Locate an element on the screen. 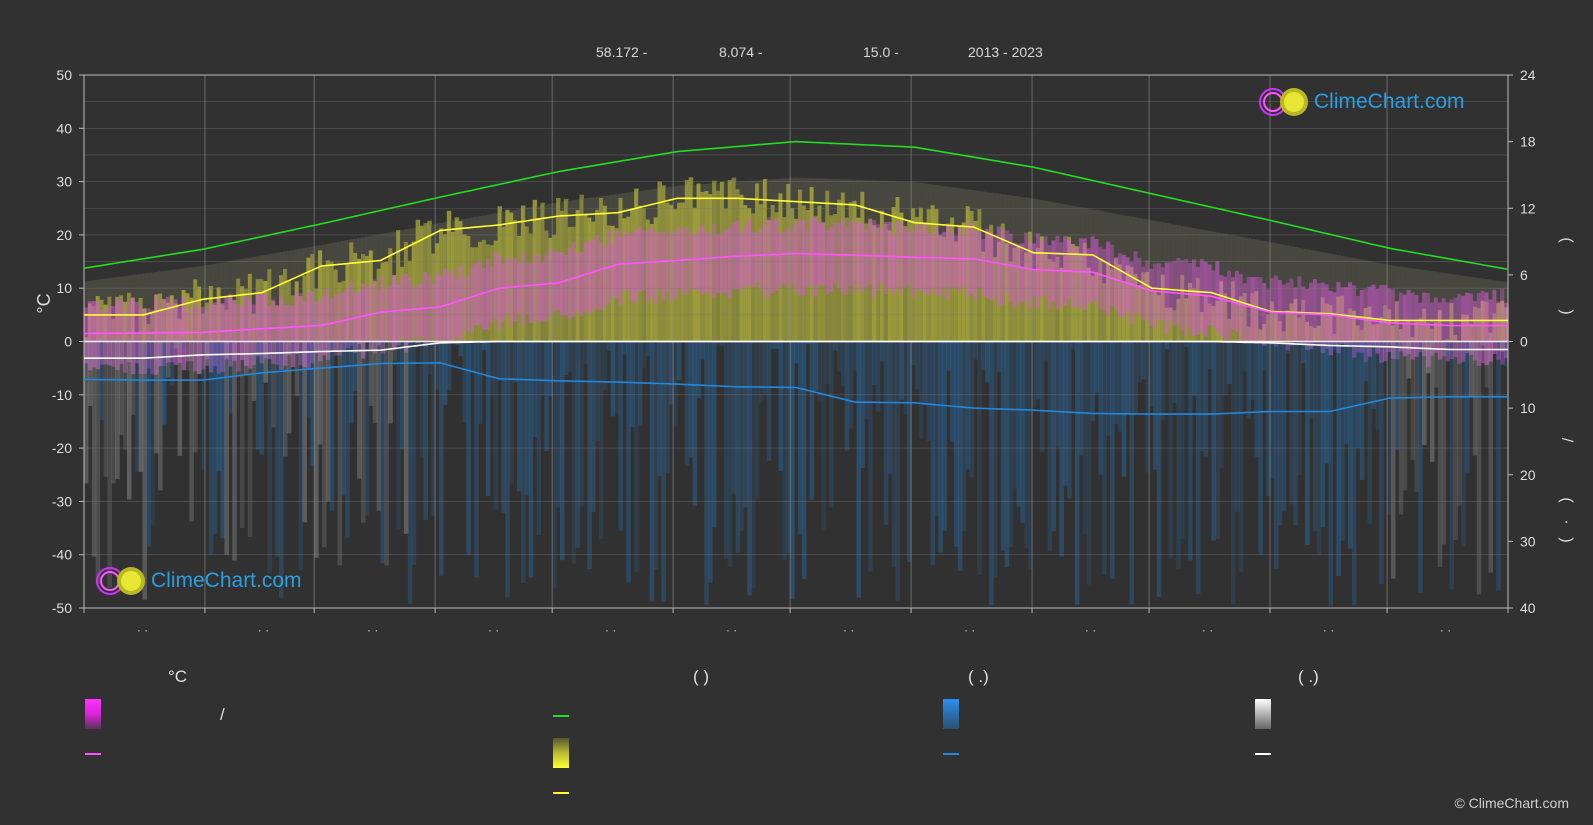 The image size is (1593, 825). x-tick-label: · · is located at coordinates (969, 630).